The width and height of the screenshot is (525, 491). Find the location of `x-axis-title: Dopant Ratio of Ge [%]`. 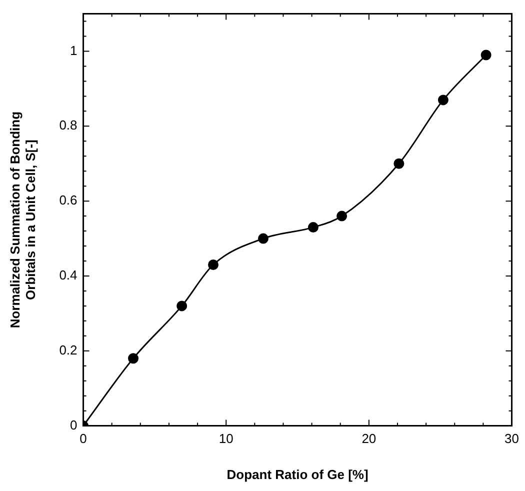

x-axis-title: Dopant Ratio of Ge [%] is located at coordinates (297, 474).